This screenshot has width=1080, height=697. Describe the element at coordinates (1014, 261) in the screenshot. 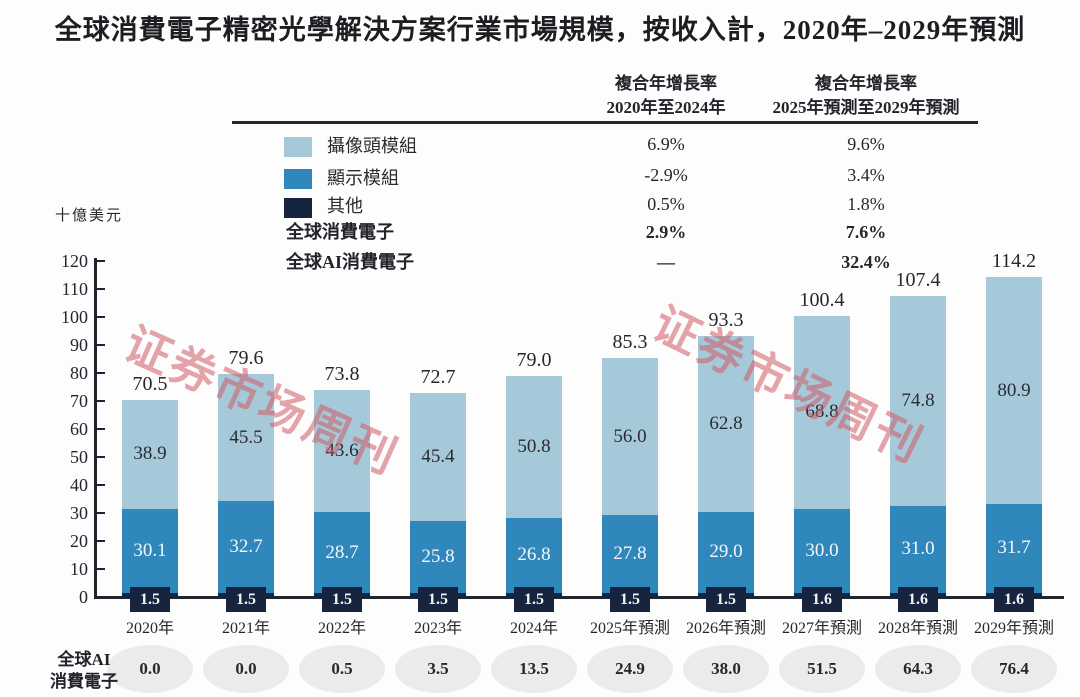

I see `bar-total-value: 114.2` at that location.